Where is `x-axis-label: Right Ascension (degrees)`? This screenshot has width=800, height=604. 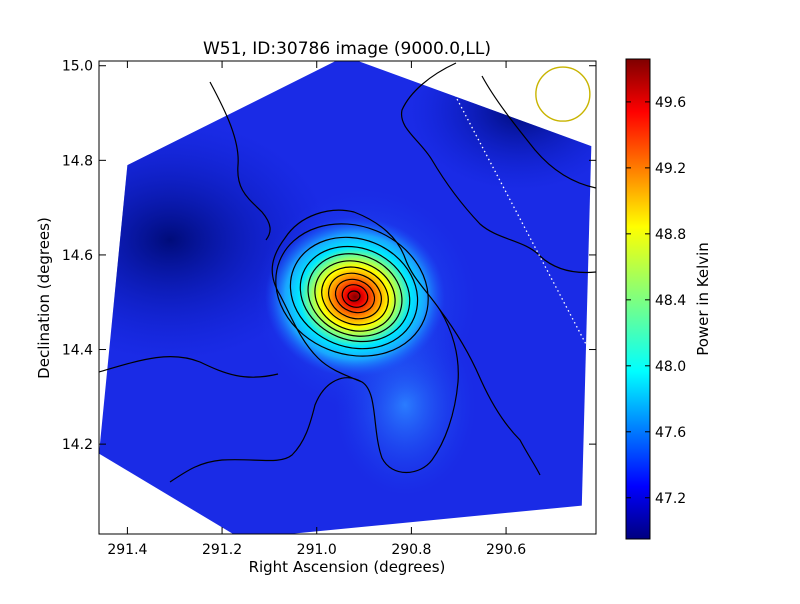
x-axis-label: Right Ascension (degrees) is located at coordinates (347, 567).